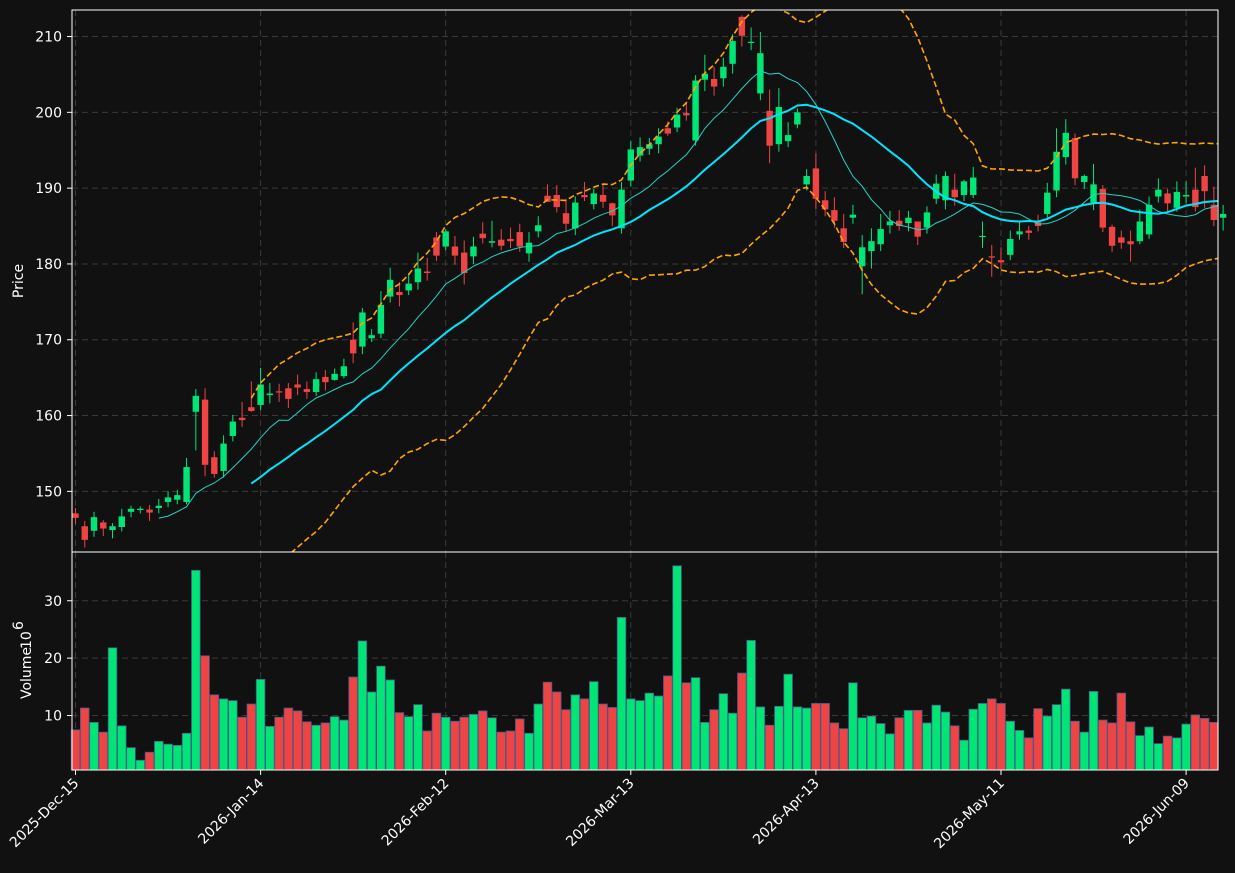  What do you see at coordinates (48, 38) in the screenshot?
I see `price-tick-label: 210` at bounding box center [48, 38].